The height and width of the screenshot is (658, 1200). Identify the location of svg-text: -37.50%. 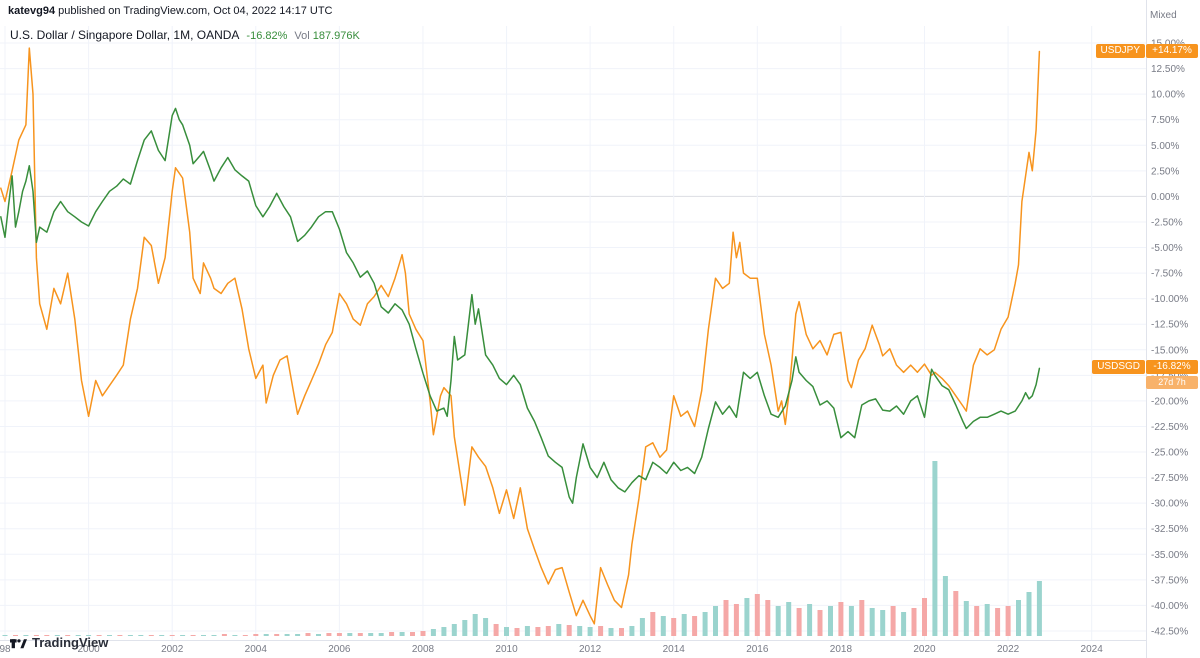
(1169, 580).